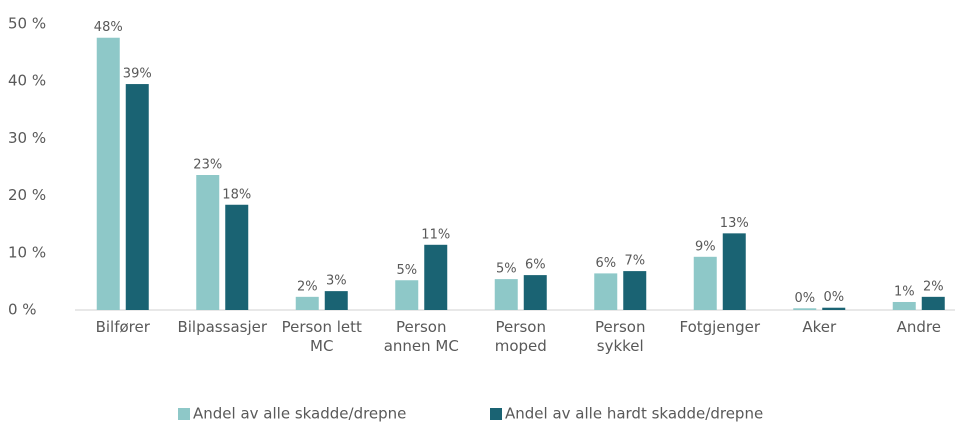  I want to click on value-label: 48%, so click(108, 27).